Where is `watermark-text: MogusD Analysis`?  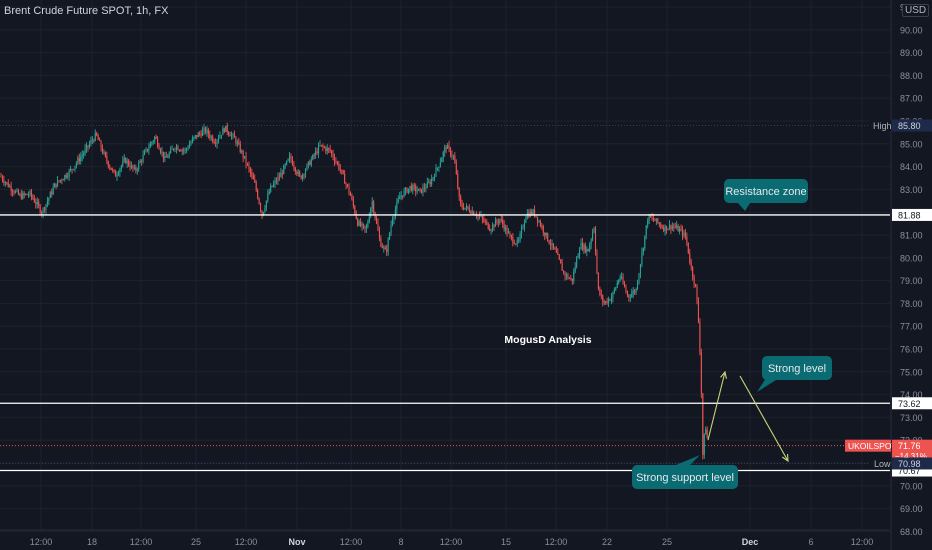
watermark-text: MogusD Analysis is located at coordinates (547, 340).